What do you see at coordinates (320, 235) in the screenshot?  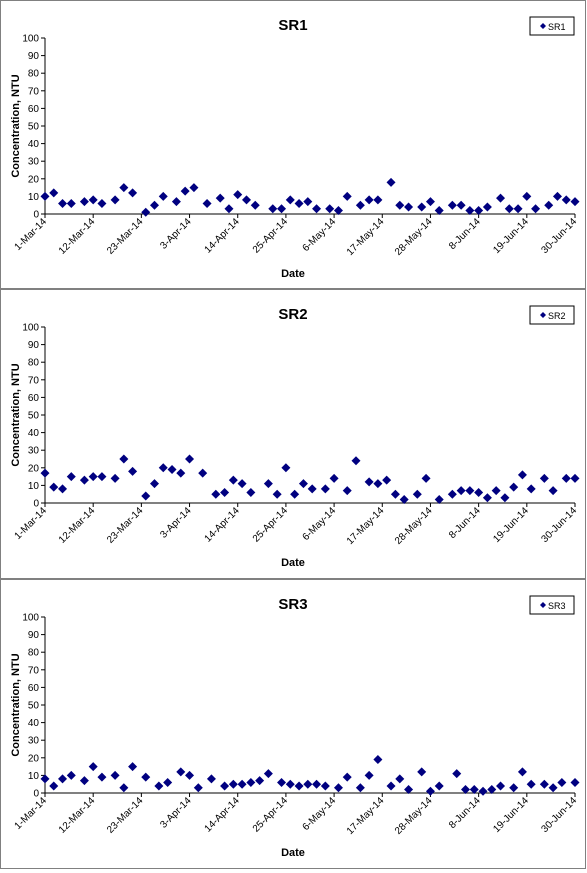 I see `x-tick-label: 6-May-14` at bounding box center [320, 235].